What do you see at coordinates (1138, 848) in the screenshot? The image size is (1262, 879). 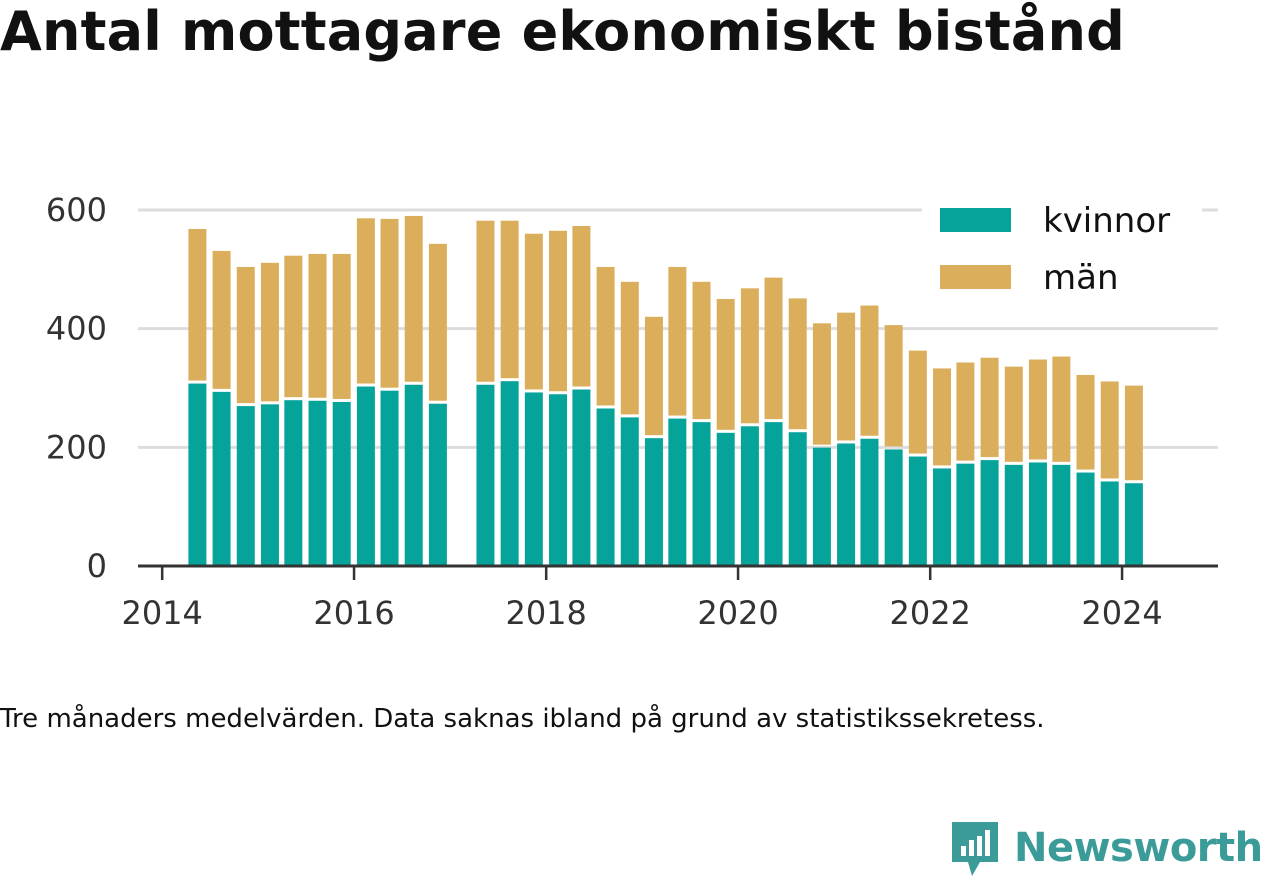 I see `brand-name: Newsworthy` at bounding box center [1138, 848].